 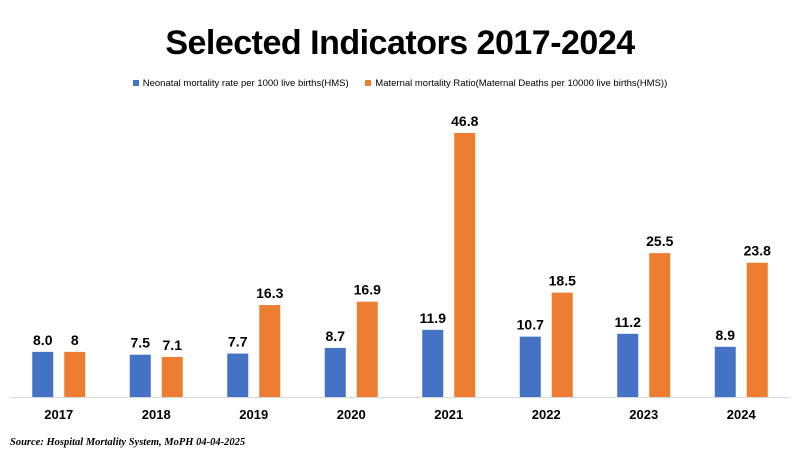 What do you see at coordinates (546, 414) in the screenshot?
I see `x-tick-label-2022: 2022` at bounding box center [546, 414].